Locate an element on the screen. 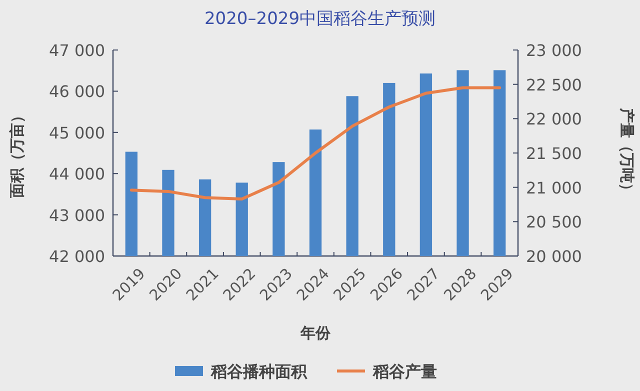  y-tick-label: 42 000 is located at coordinates (77, 256).